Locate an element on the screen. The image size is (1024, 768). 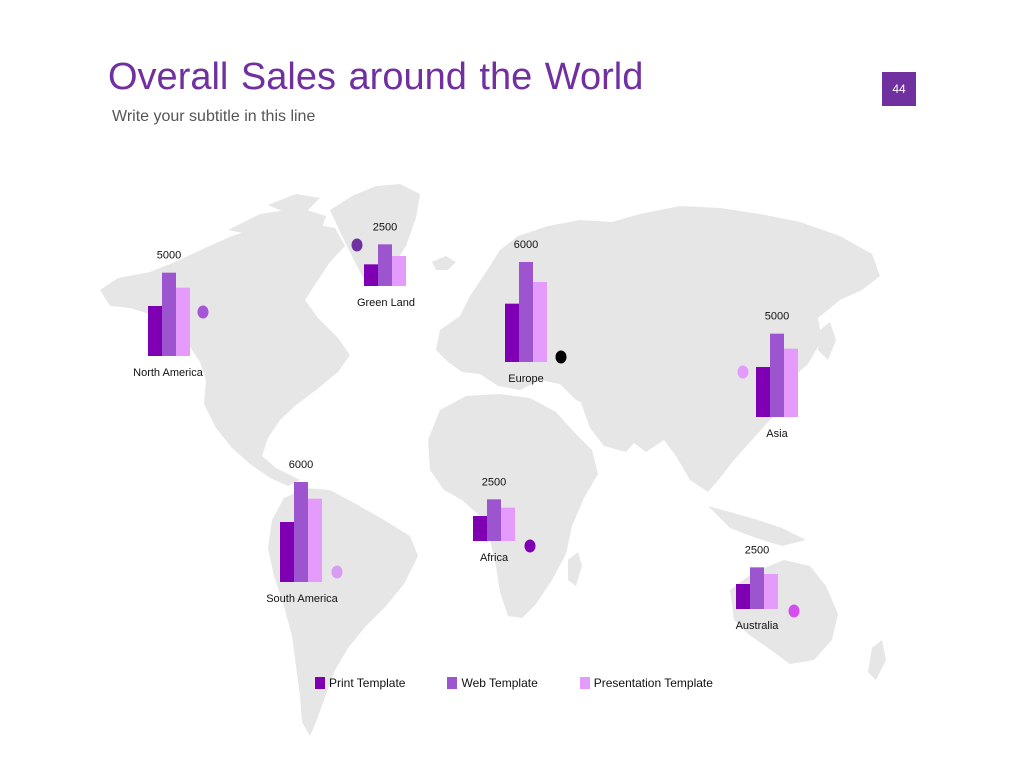
bar-africa-print-template is located at coordinates (480, 528).